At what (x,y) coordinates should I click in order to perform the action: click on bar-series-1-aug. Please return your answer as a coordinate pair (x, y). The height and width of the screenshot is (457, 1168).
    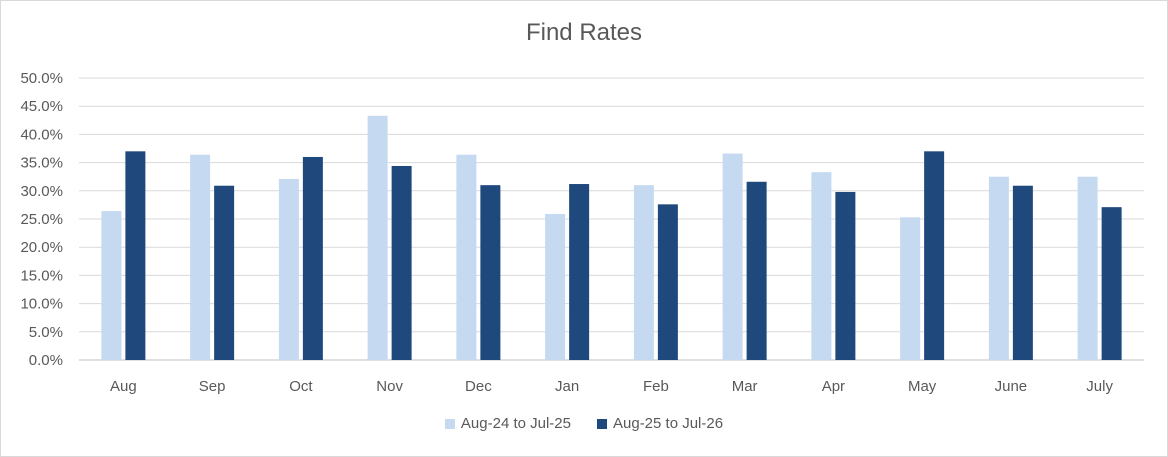
    Looking at the image, I should click on (111, 285).